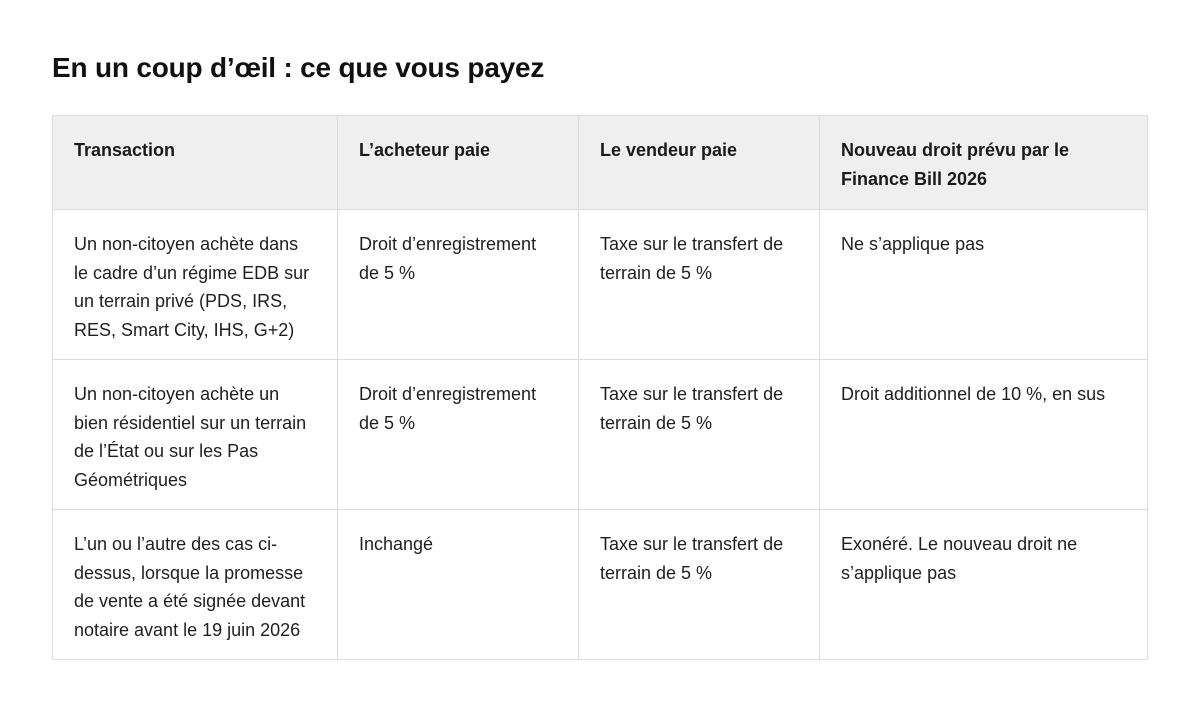 The height and width of the screenshot is (714, 1199). What do you see at coordinates (458, 162) in the screenshot?
I see `header-buyer-pays: L’acheteur paie` at bounding box center [458, 162].